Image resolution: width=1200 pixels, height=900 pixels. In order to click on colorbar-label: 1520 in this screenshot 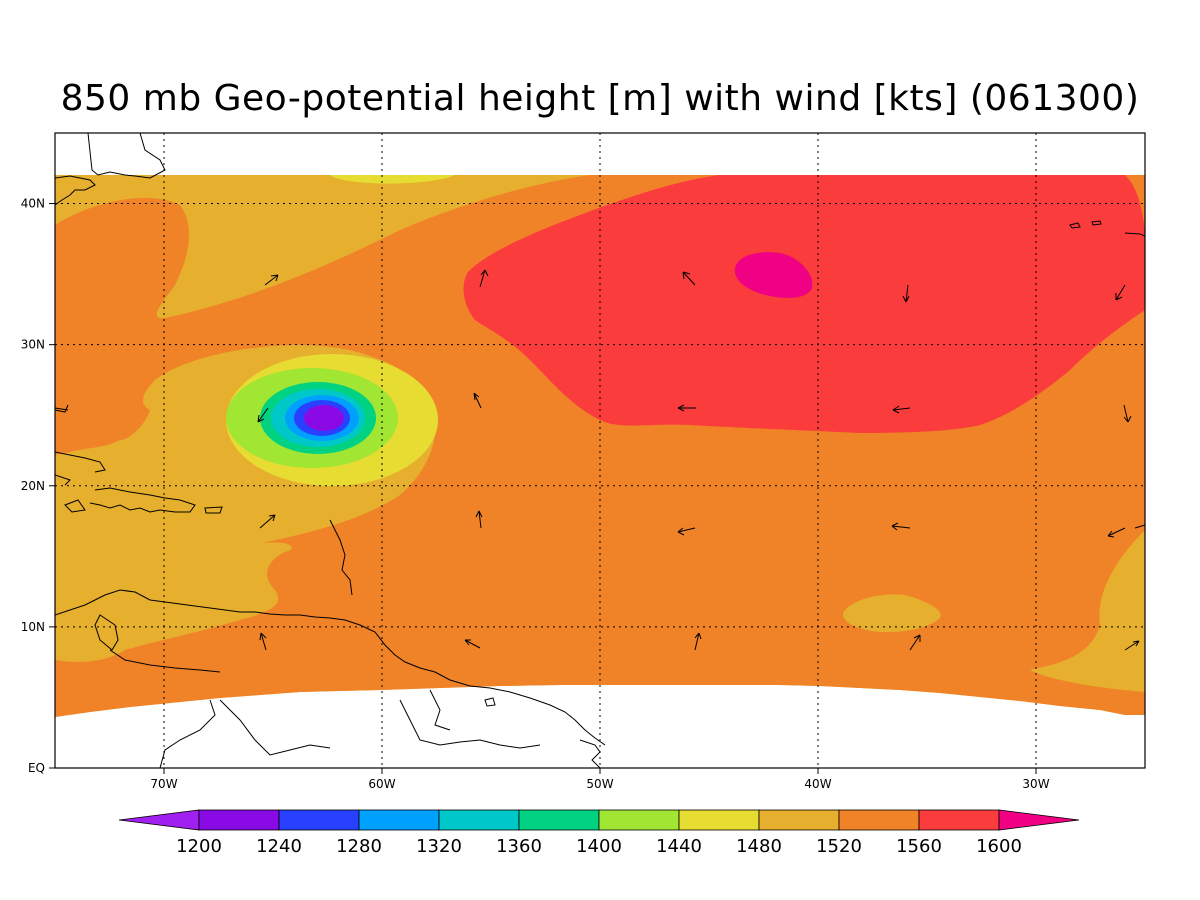, I will do `click(839, 846)`.